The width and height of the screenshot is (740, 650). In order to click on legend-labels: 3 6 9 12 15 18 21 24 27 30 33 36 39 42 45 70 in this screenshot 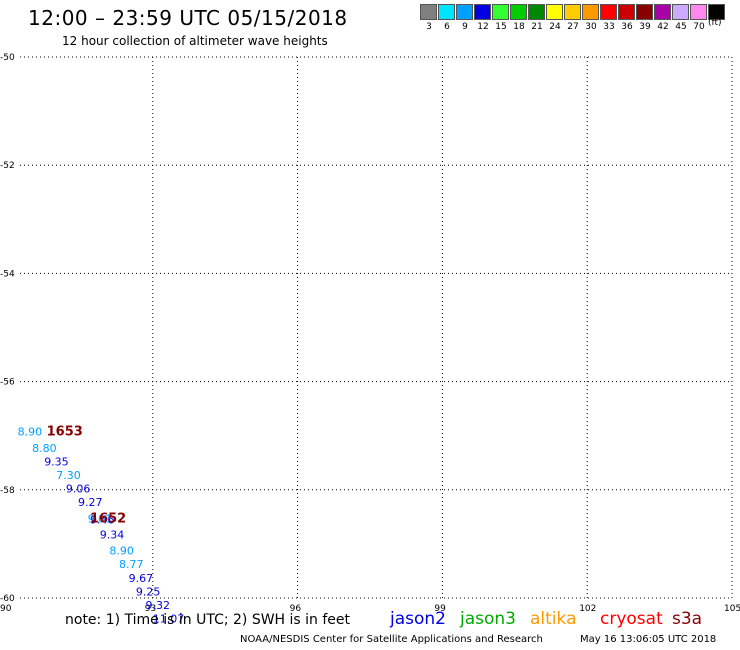, I will do `click(573, 27)`.